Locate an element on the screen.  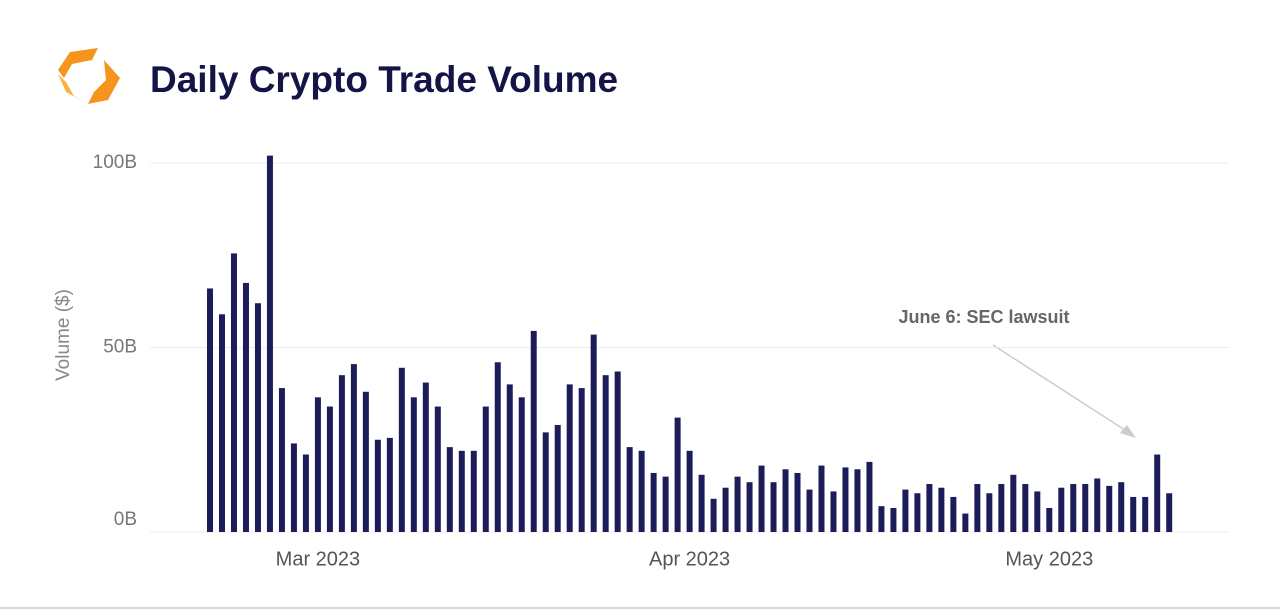
arrow-head is located at coordinates (1128, 431).